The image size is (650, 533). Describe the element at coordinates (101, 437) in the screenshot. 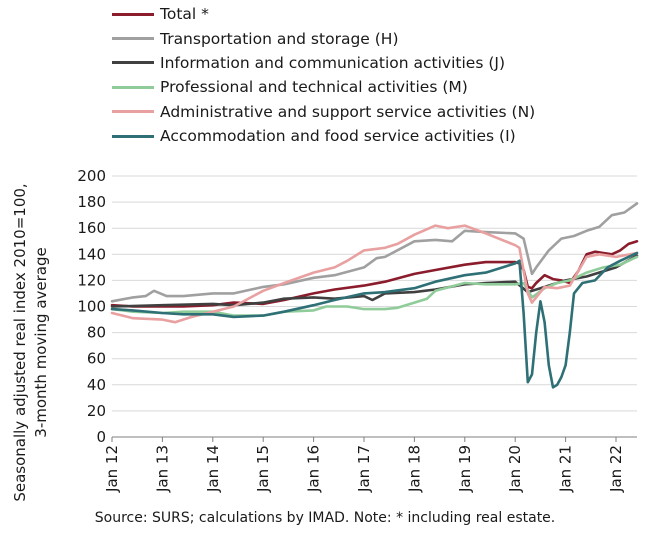

I see `y-tick-label: 0` at that location.